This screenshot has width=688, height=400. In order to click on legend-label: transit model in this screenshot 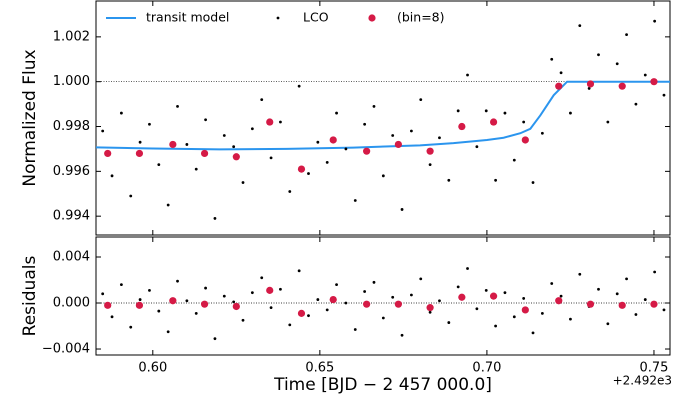, I will do `click(187, 17)`.